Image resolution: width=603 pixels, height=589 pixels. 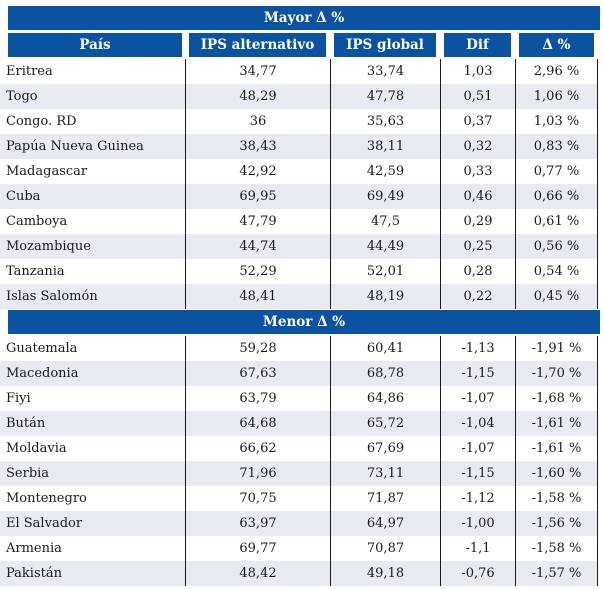 What do you see at coordinates (477, 196) in the screenshot?
I see `cell-dif: 0,46` at bounding box center [477, 196].